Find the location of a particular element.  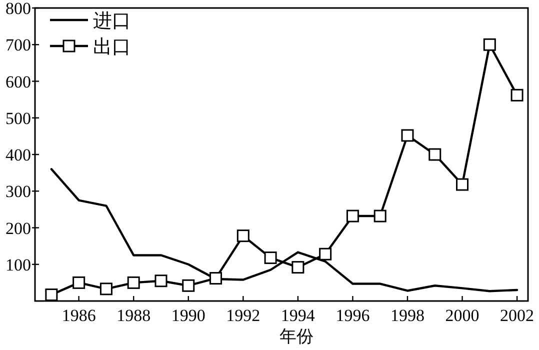

x-tick-label: 1996 is located at coordinates (353, 315).